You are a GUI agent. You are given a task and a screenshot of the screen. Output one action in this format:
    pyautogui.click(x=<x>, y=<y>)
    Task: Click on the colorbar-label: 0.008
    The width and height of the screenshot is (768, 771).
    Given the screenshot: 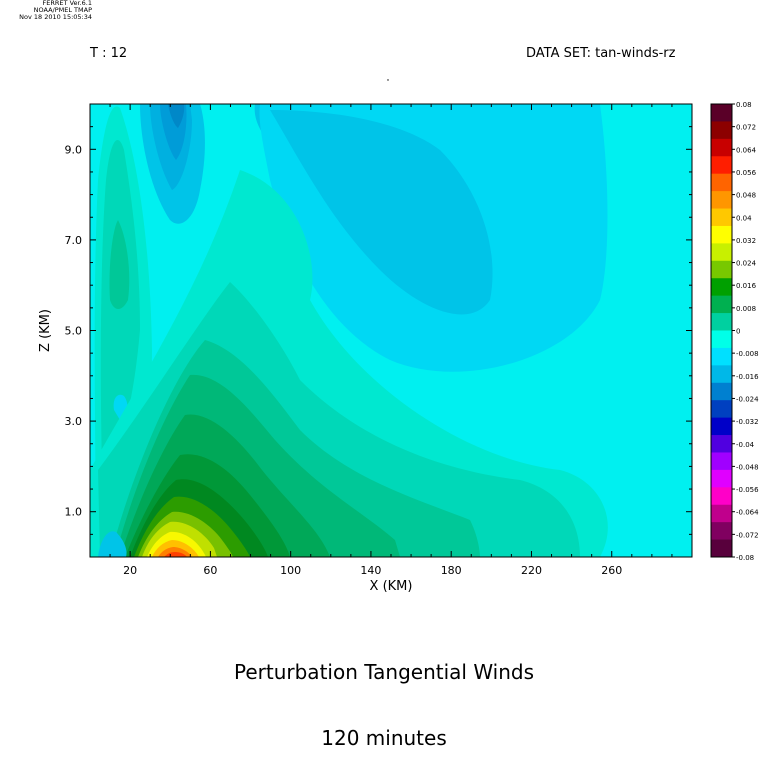 What is the action you would take?
    pyautogui.click(x=746, y=309)
    